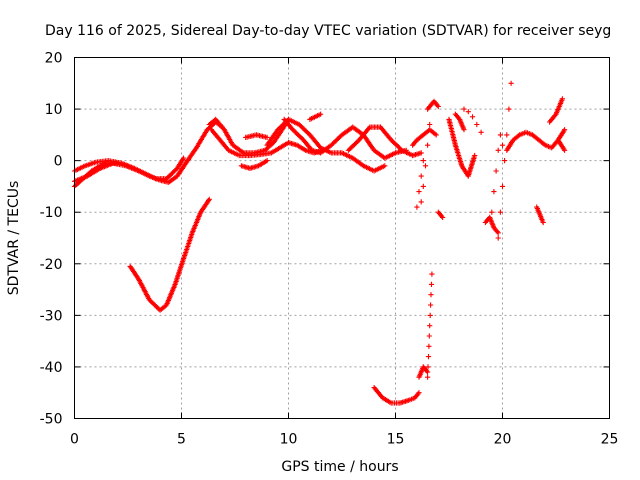 Image resolution: width=640 pixels, height=480 pixels. Describe the element at coordinates (51, 265) in the screenshot. I see `y-tick-label: -20` at that location.